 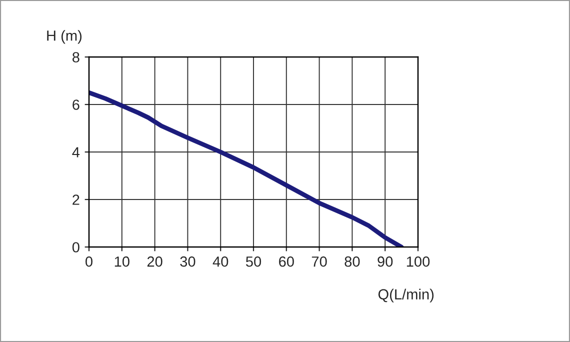 I want to click on x-tick-label: 50, so click(x=254, y=261).